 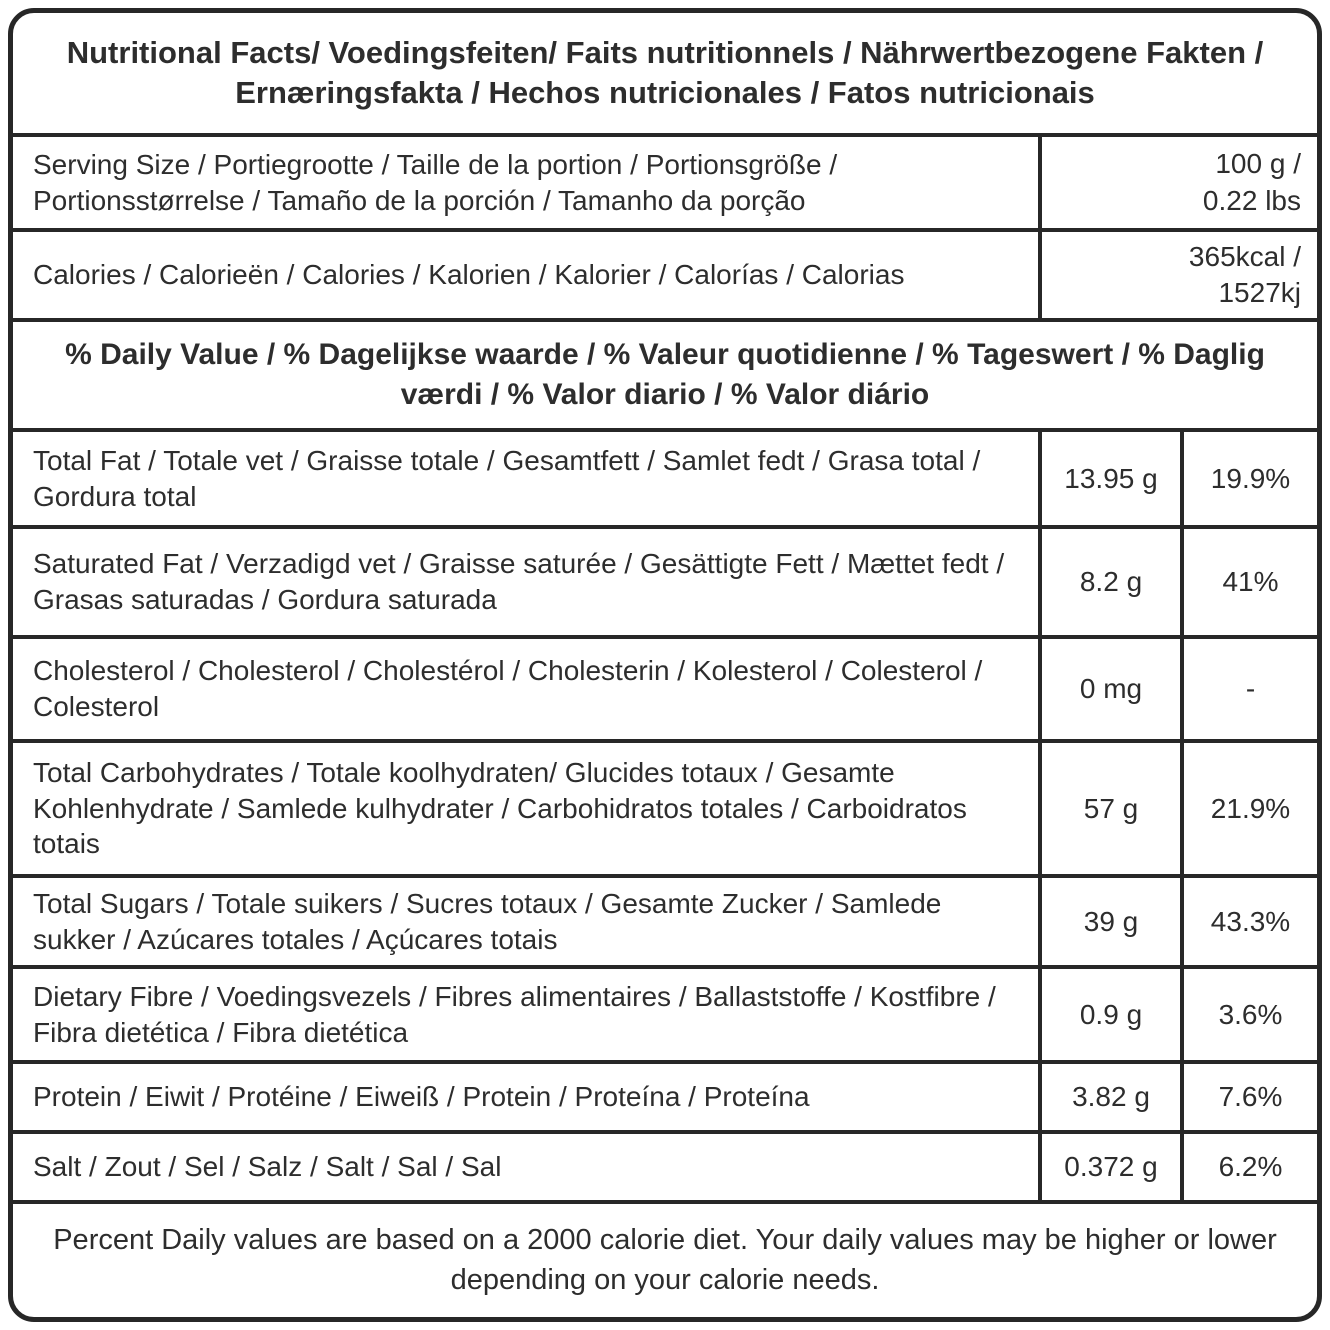 I want to click on nutrient-percent: -, so click(x=1248, y=689).